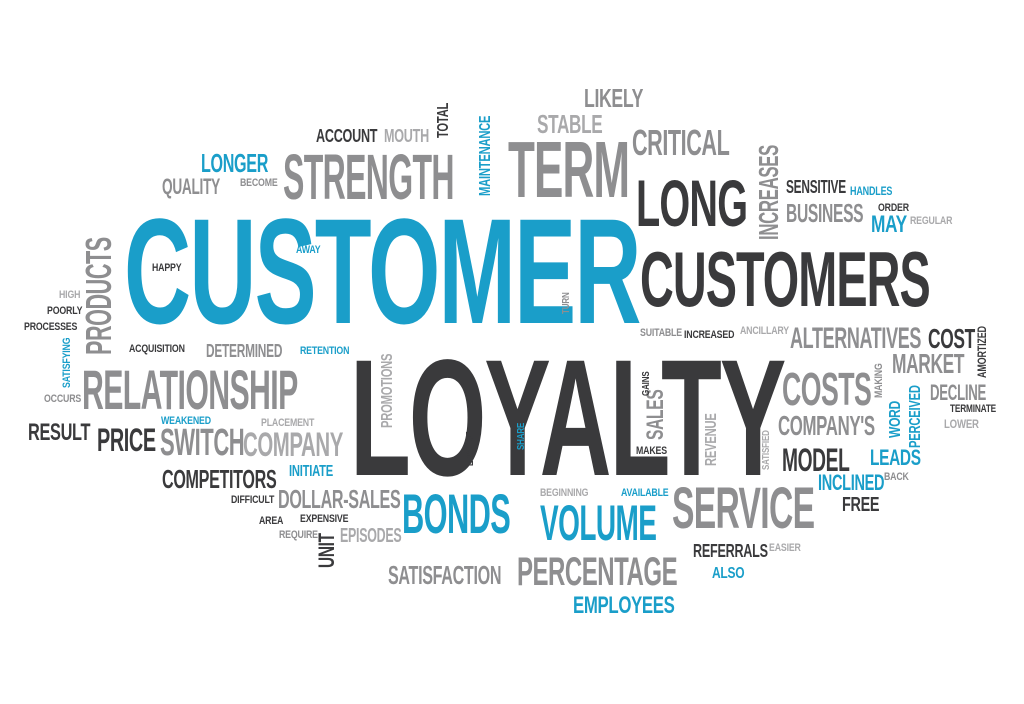 This screenshot has width=1024, height=704. Describe the element at coordinates (958, 392) in the screenshot. I see `word-decline: DECLINE` at that location.